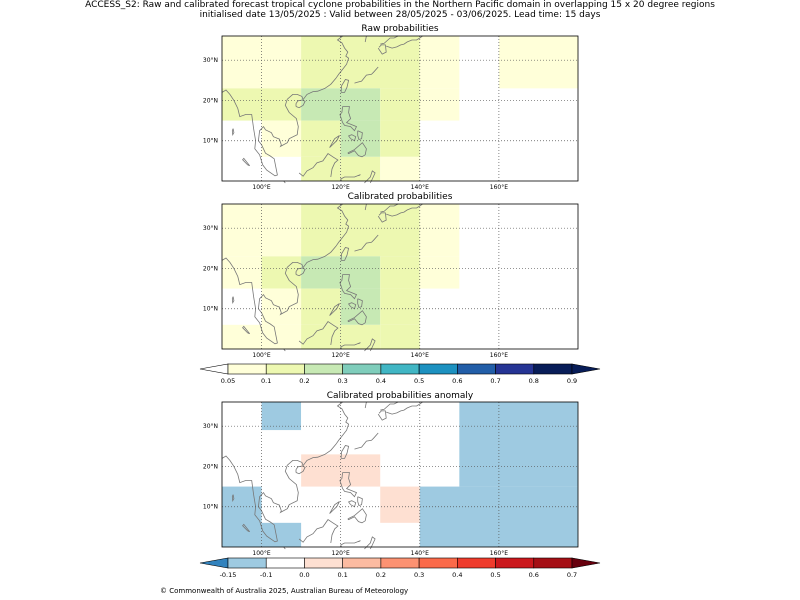  What do you see at coordinates (572, 575) in the screenshot?
I see `colorbar-tick-label: 0.7` at bounding box center [572, 575].